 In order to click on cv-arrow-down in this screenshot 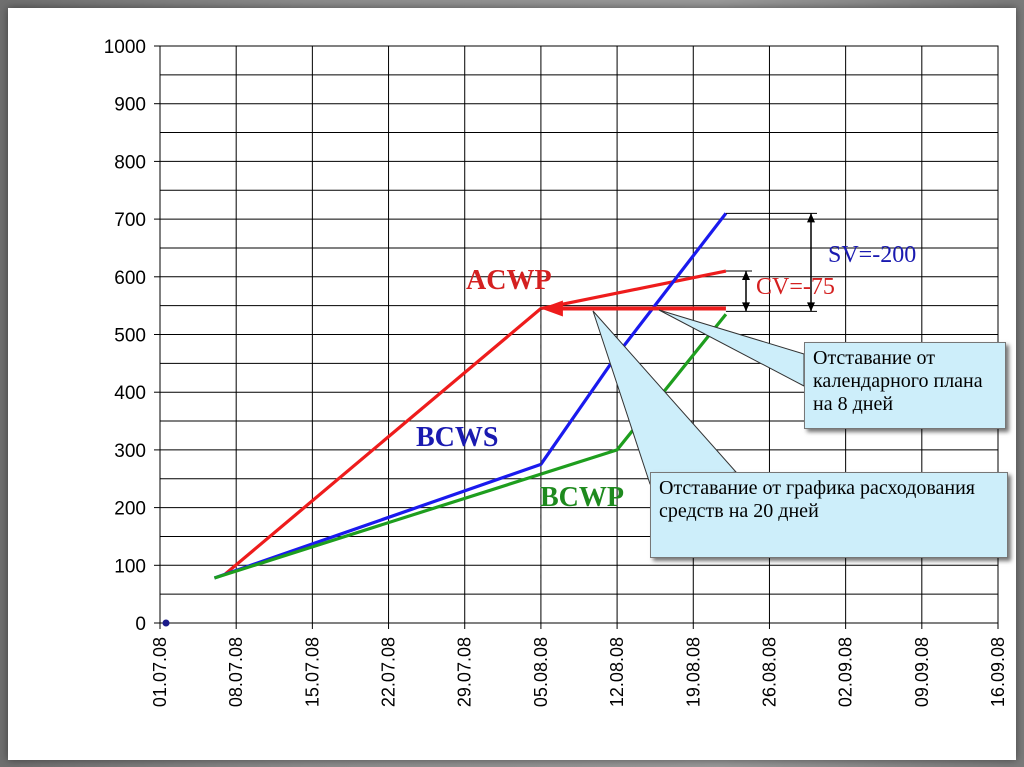, I will do `click(746, 307)`.